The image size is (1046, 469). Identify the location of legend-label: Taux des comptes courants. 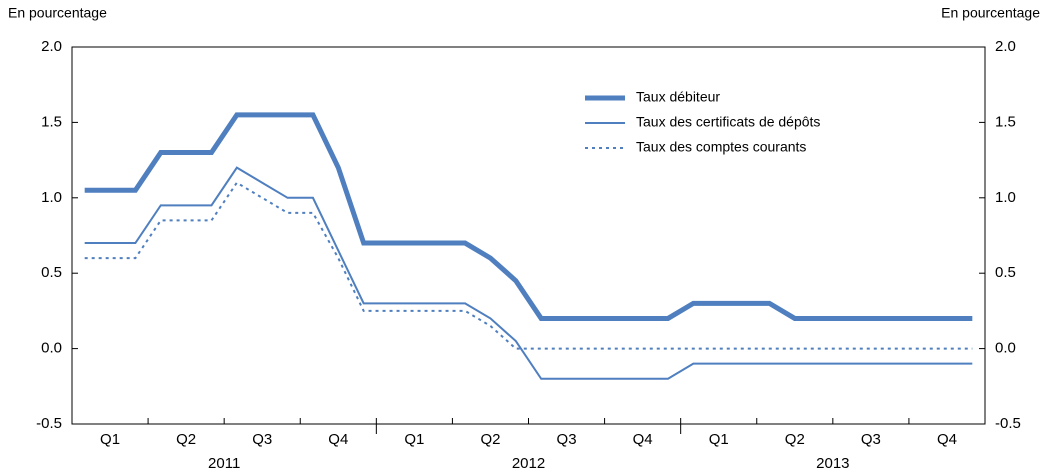
(721, 147).